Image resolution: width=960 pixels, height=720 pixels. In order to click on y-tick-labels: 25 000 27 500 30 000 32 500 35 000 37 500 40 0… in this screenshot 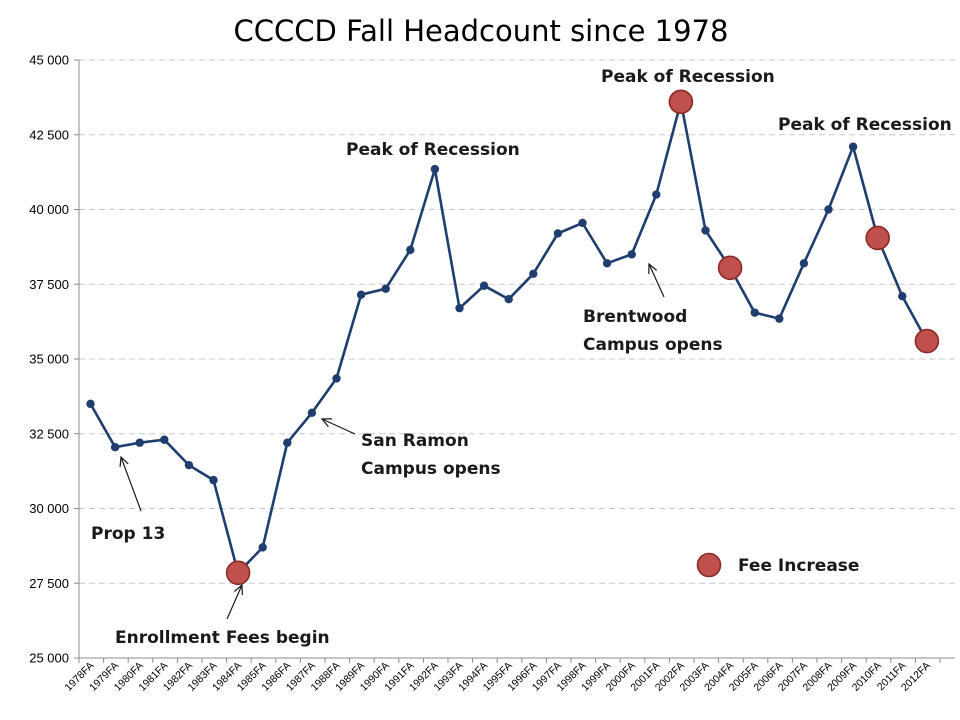, I will do `click(49, 359)`.